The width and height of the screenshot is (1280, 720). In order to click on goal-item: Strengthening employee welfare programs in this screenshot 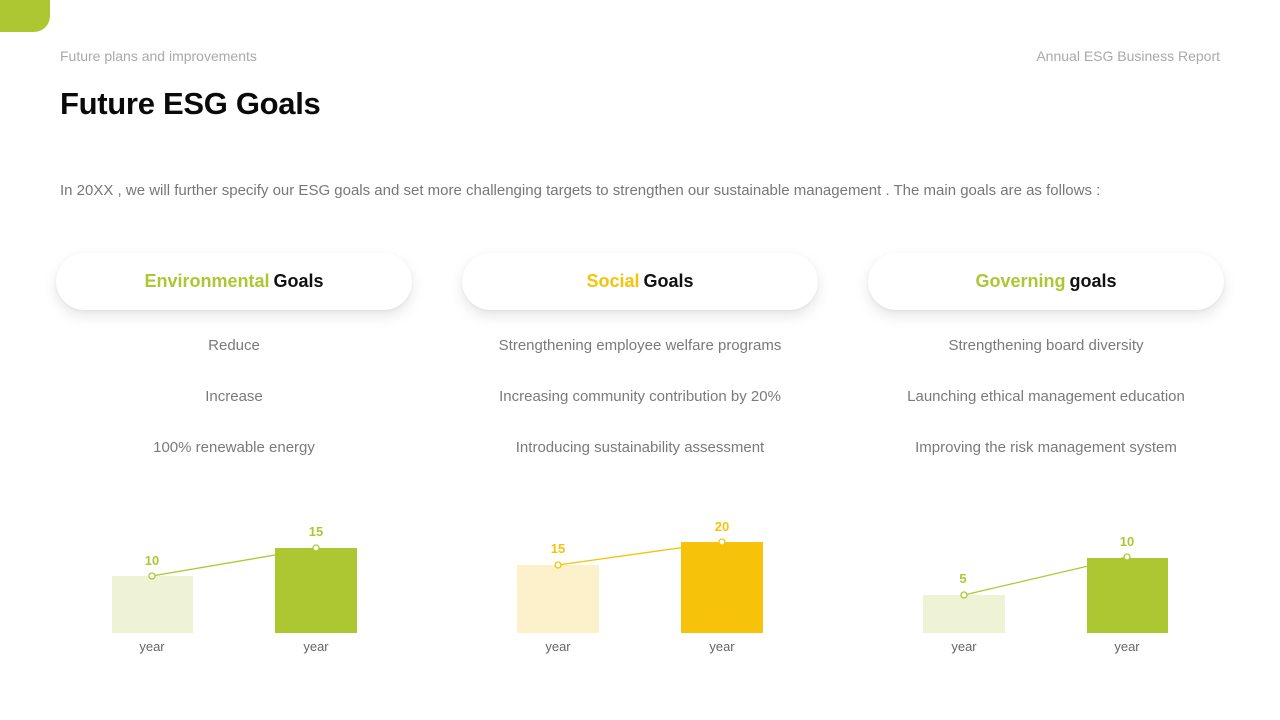, I will do `click(640, 345)`.